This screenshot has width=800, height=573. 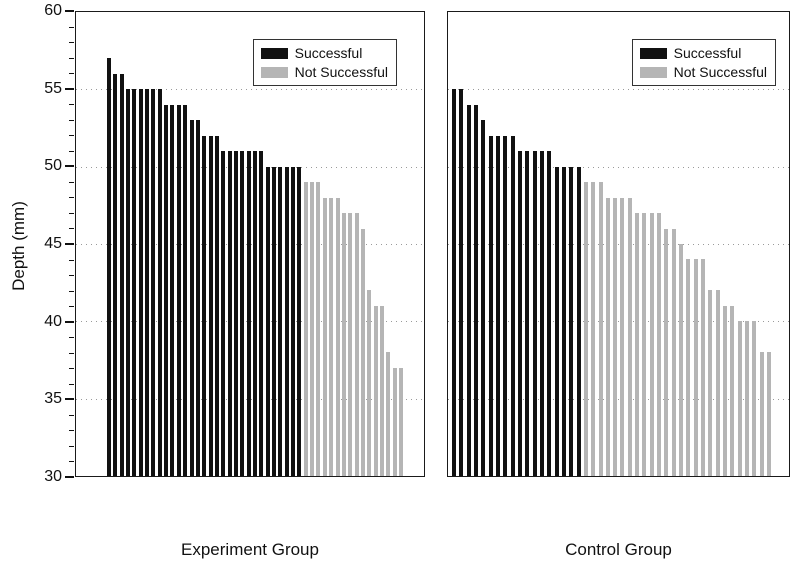 I want to click on legend-row-successful: Successful, so click(x=324, y=53).